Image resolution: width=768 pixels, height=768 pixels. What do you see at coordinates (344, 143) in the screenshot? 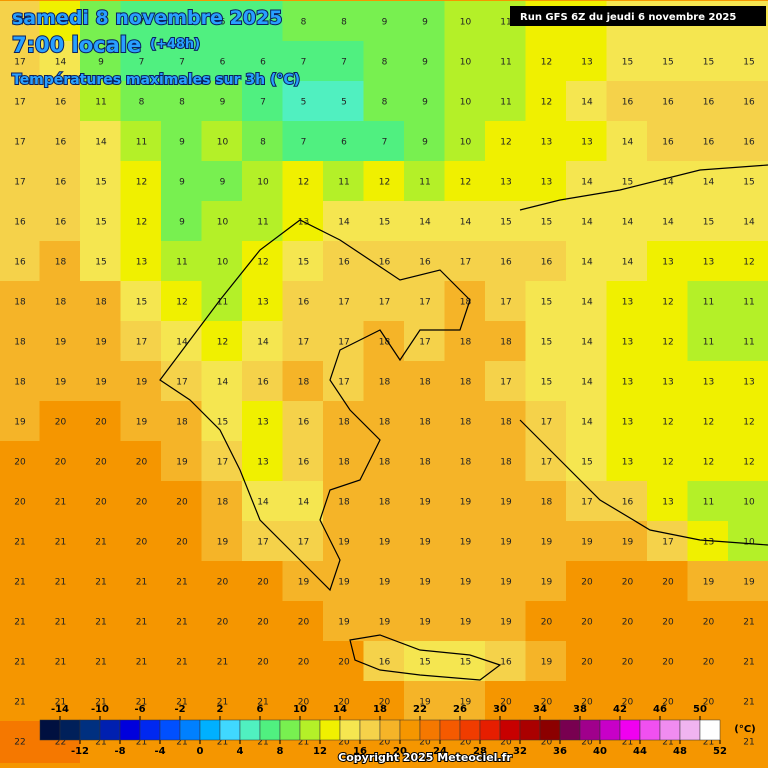
I see `grid-value: 6` at bounding box center [344, 143].